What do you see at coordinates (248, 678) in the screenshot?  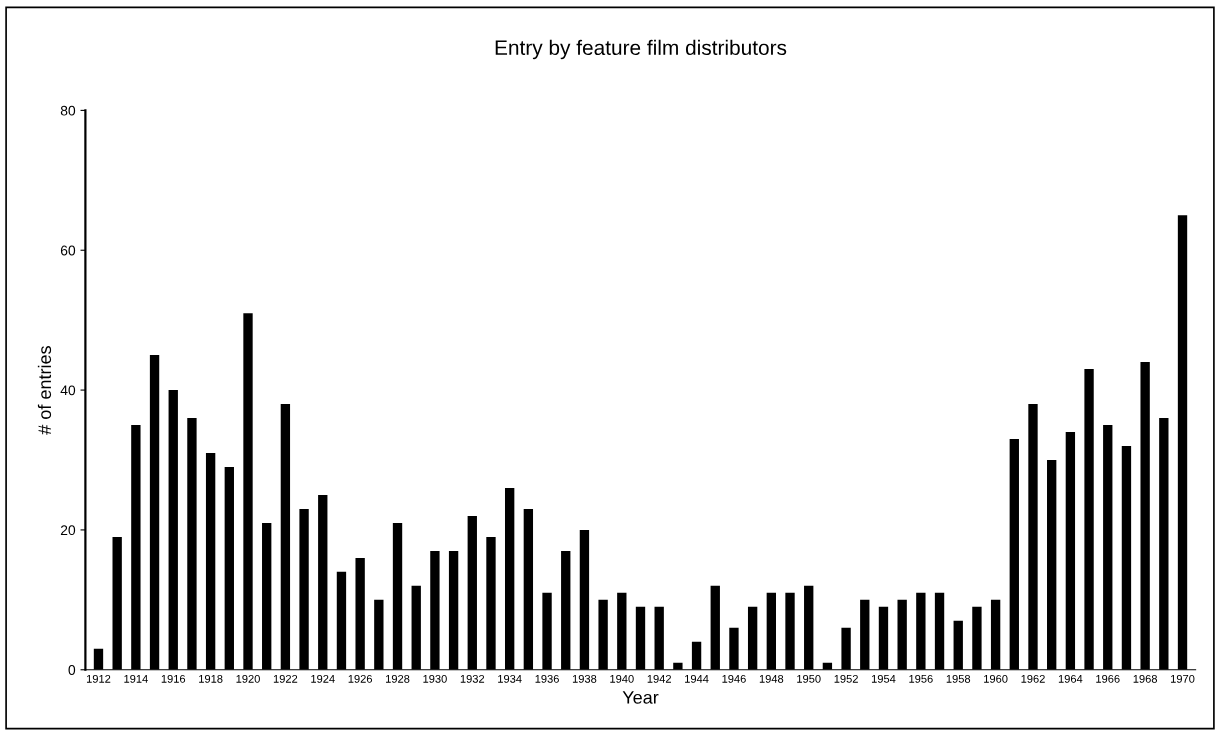 I see `x-tick-label: 1920` at bounding box center [248, 678].